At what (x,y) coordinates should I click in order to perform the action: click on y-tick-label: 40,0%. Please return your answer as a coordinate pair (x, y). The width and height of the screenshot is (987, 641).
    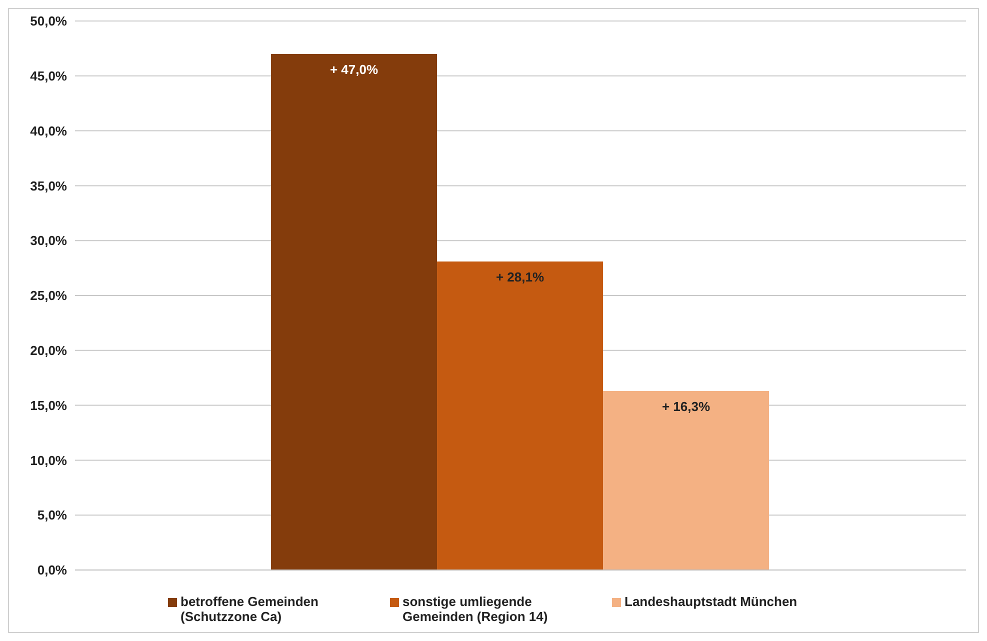
    Looking at the image, I should click on (49, 130).